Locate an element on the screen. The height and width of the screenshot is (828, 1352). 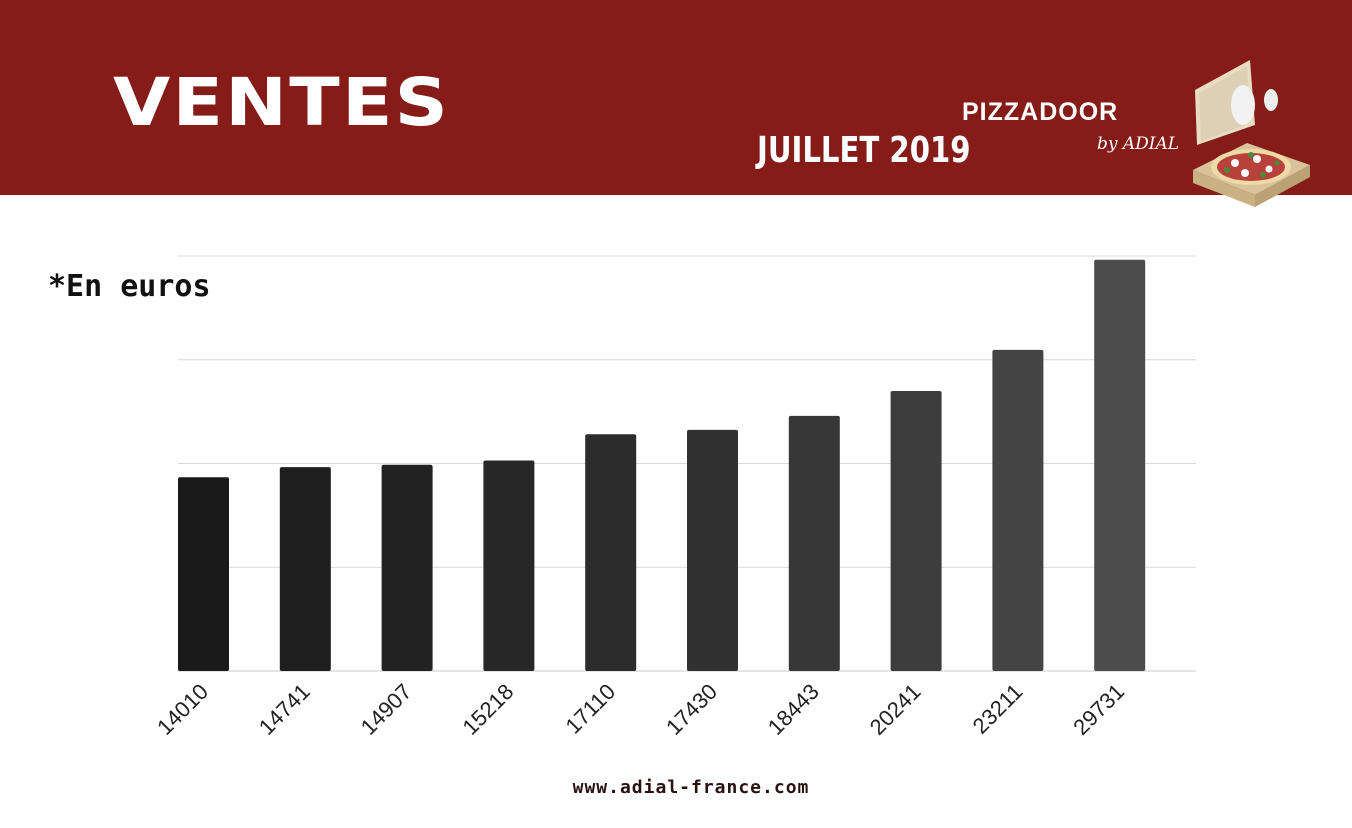
x-tick-label: 14010 is located at coordinates (182, 709).